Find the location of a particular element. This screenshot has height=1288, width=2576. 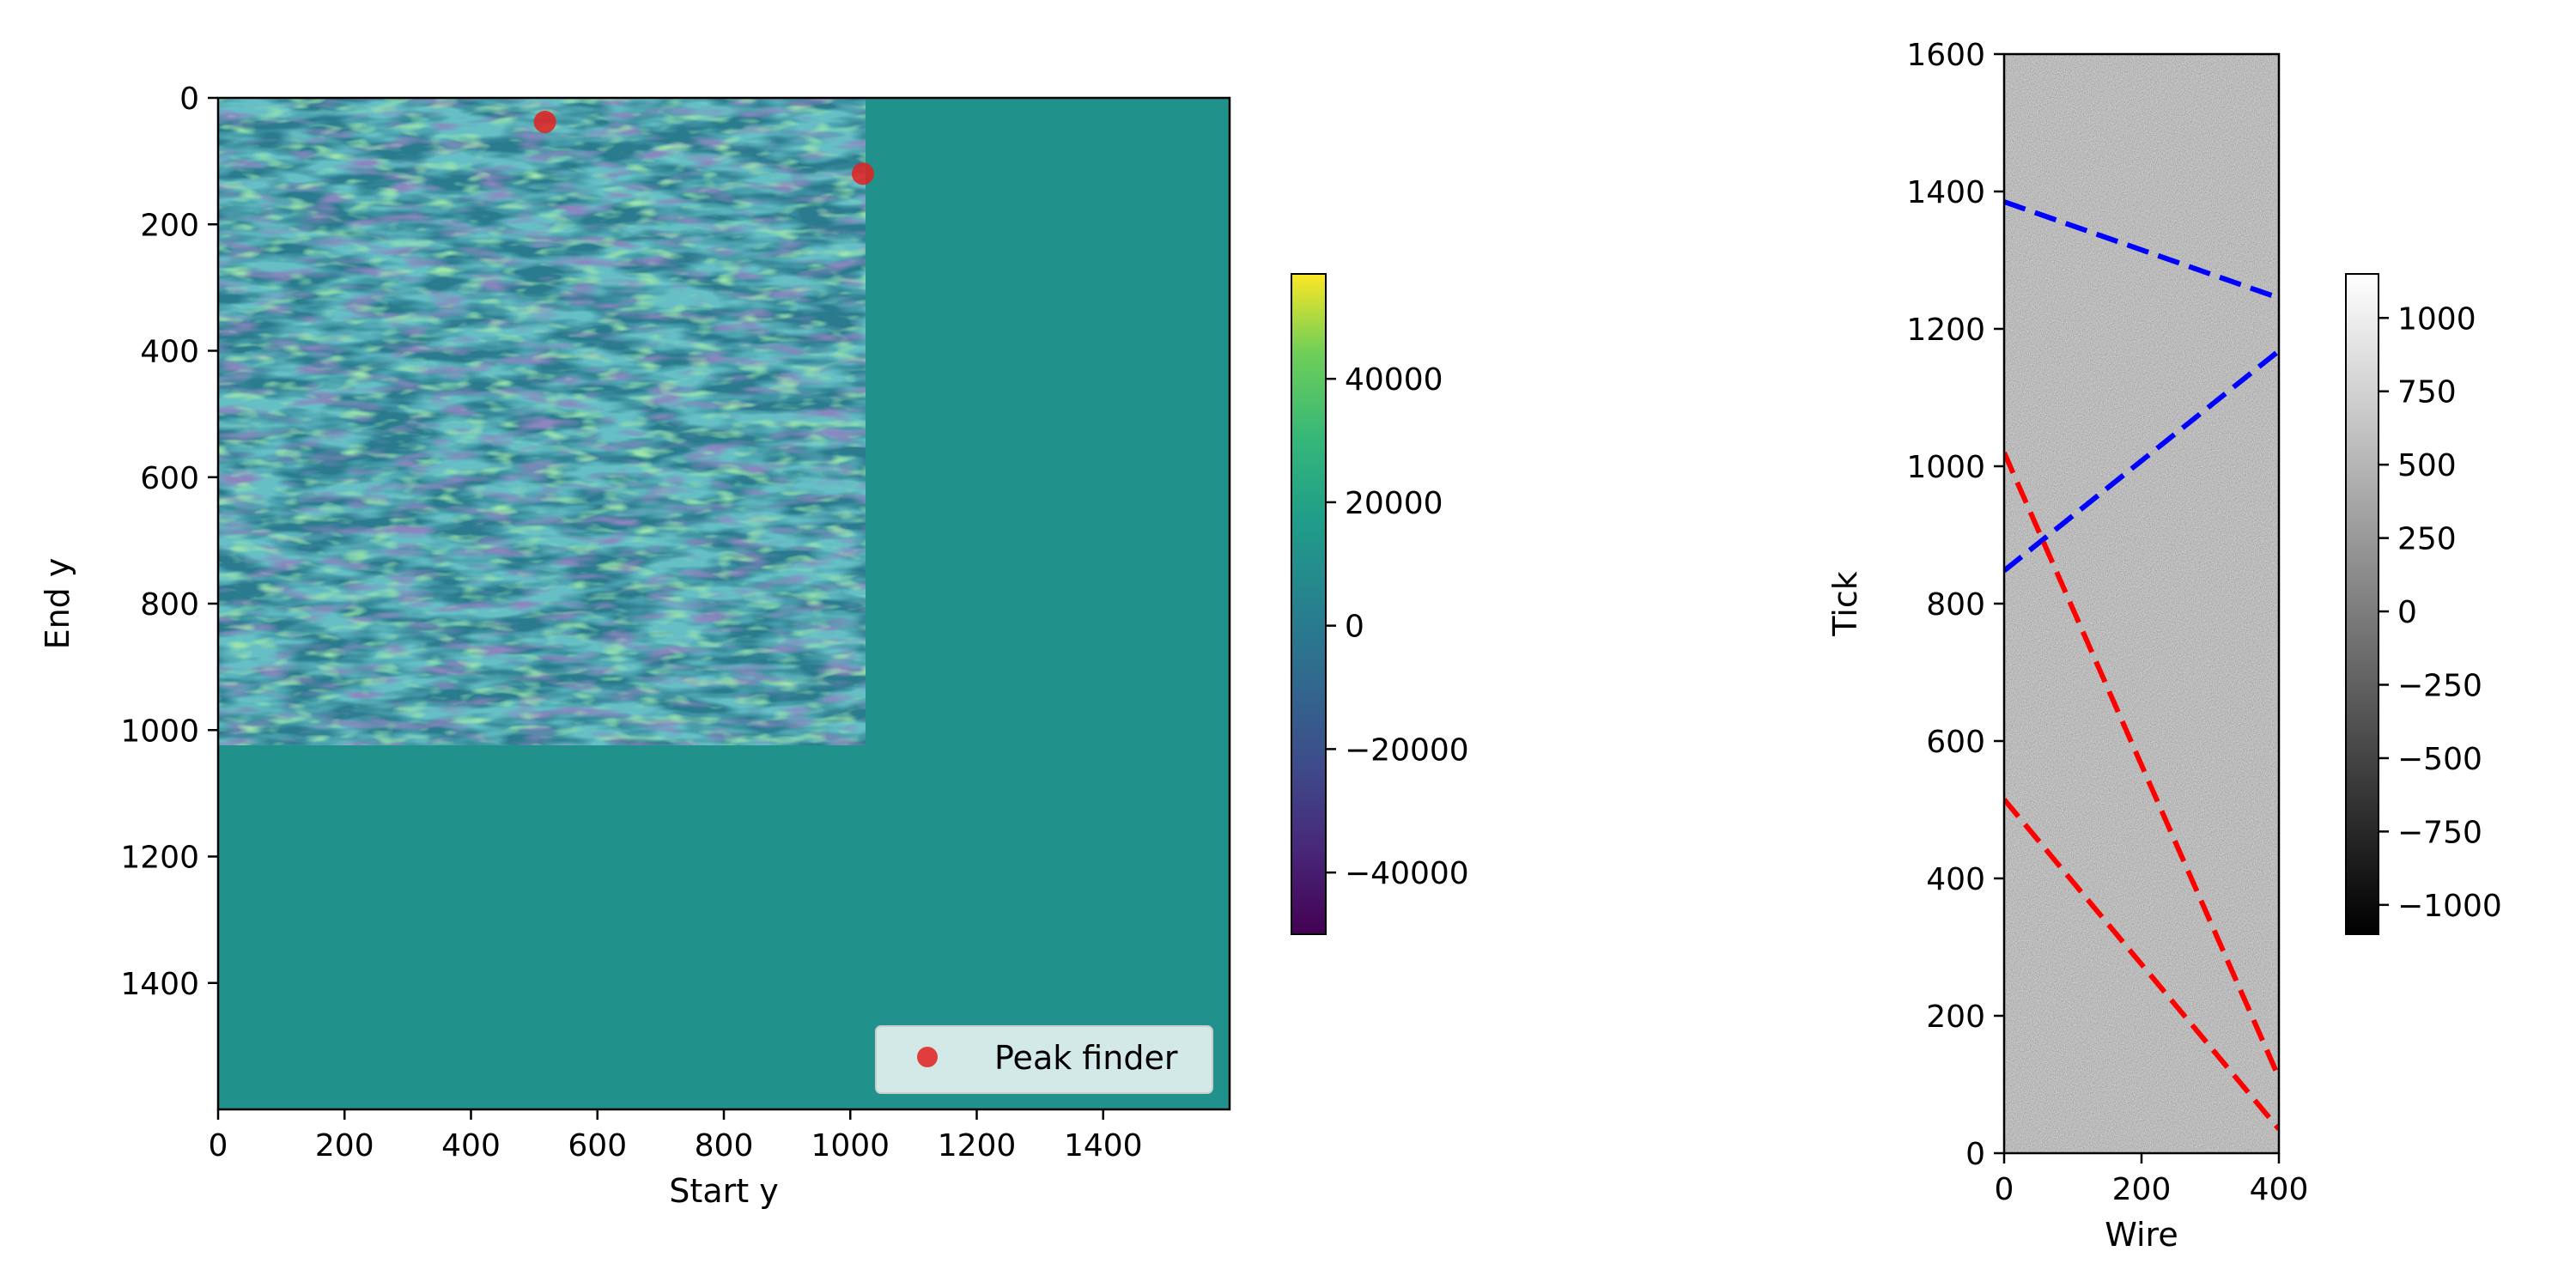

right-y-tick-label: 1400 is located at coordinates (1945, 192).